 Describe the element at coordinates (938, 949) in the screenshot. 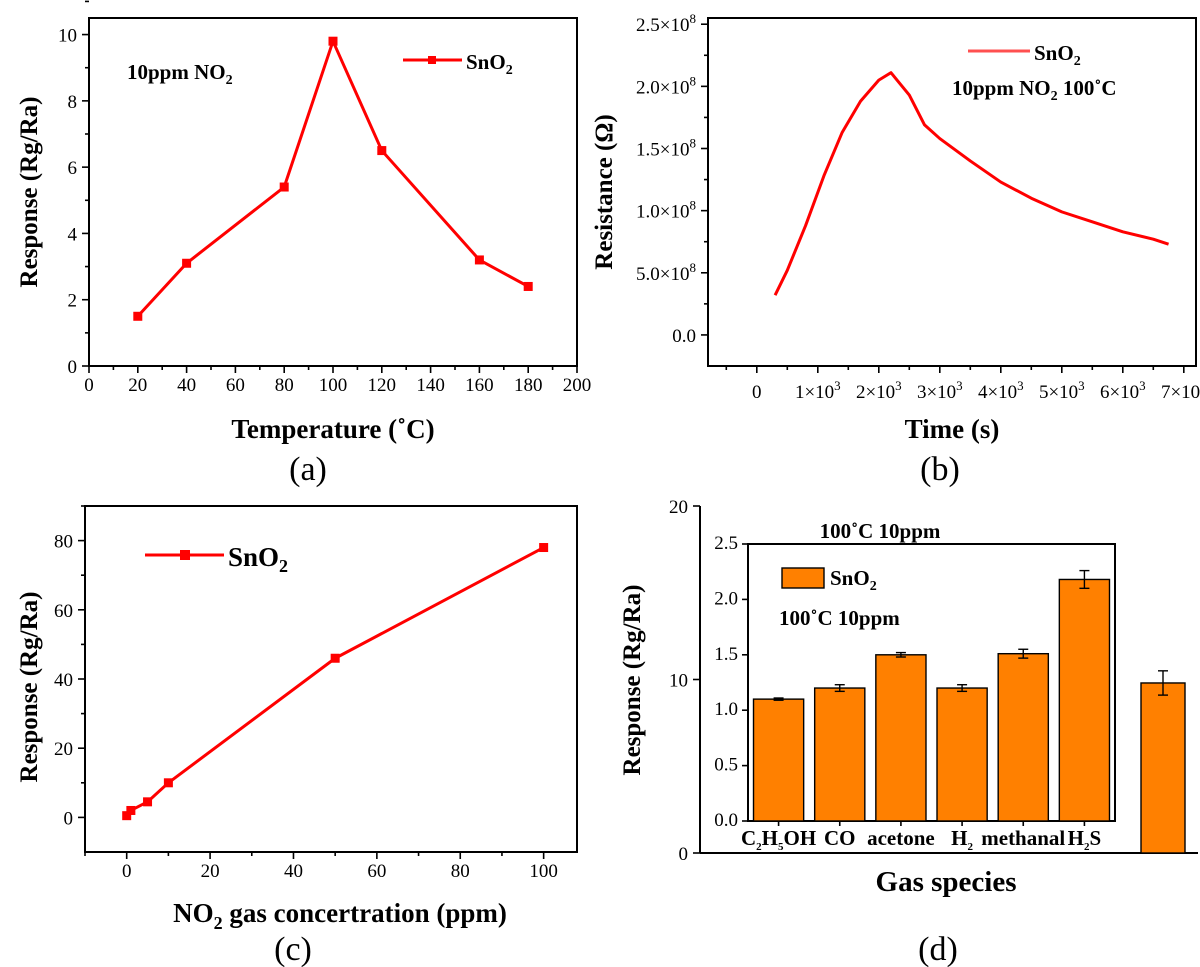

I see `panel-d-caption: (d)` at that location.